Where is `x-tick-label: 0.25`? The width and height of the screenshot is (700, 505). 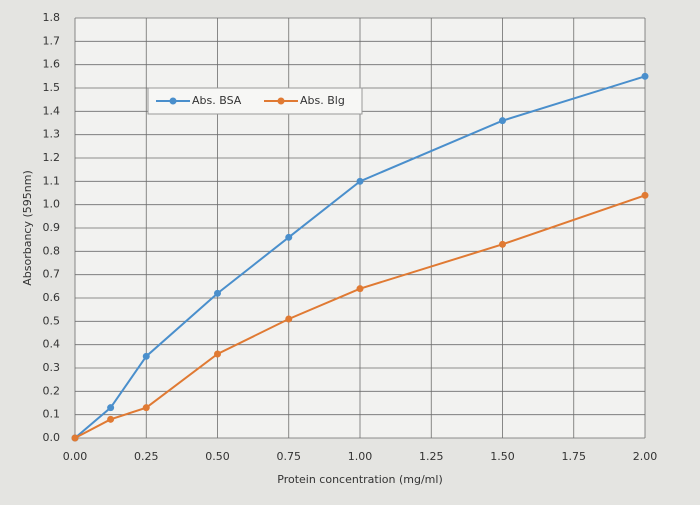 x-tick-label: 0.25 is located at coordinates (146, 456).